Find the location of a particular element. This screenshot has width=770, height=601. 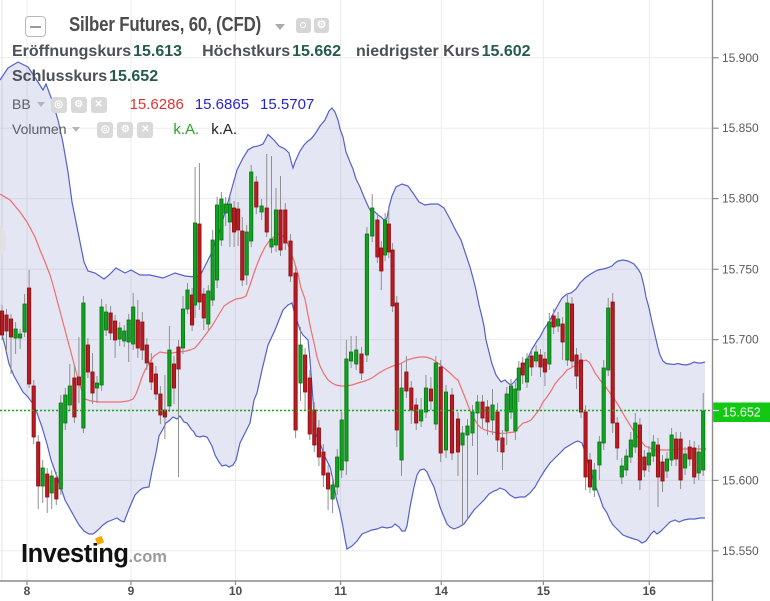

svg-text: 15.850 is located at coordinates (740, 128).